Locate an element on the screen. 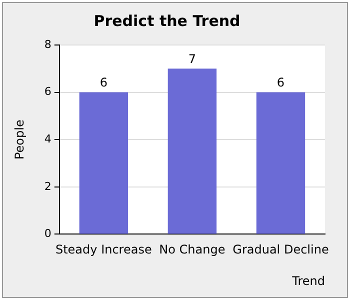  x-tick-label: Steady Increase is located at coordinates (103, 249).